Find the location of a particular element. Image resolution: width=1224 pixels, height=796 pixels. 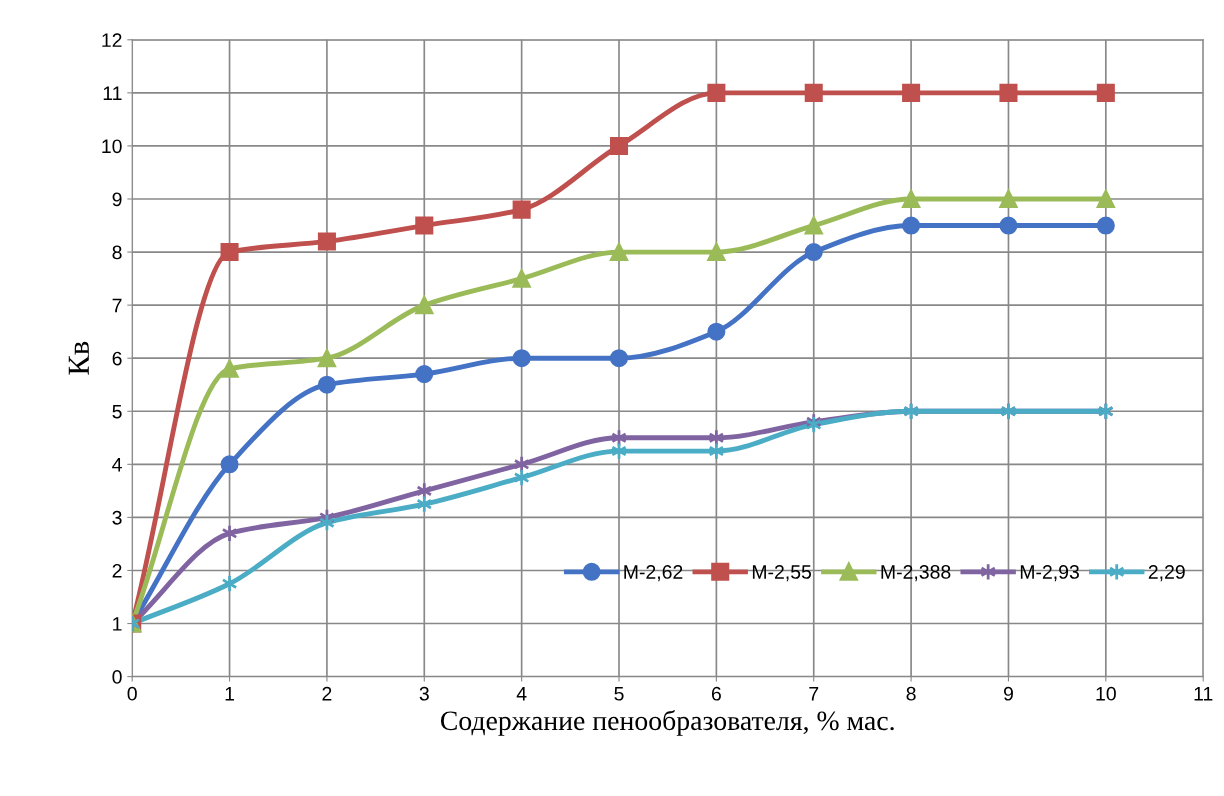

y-tick-label: 5 is located at coordinates (117, 411).